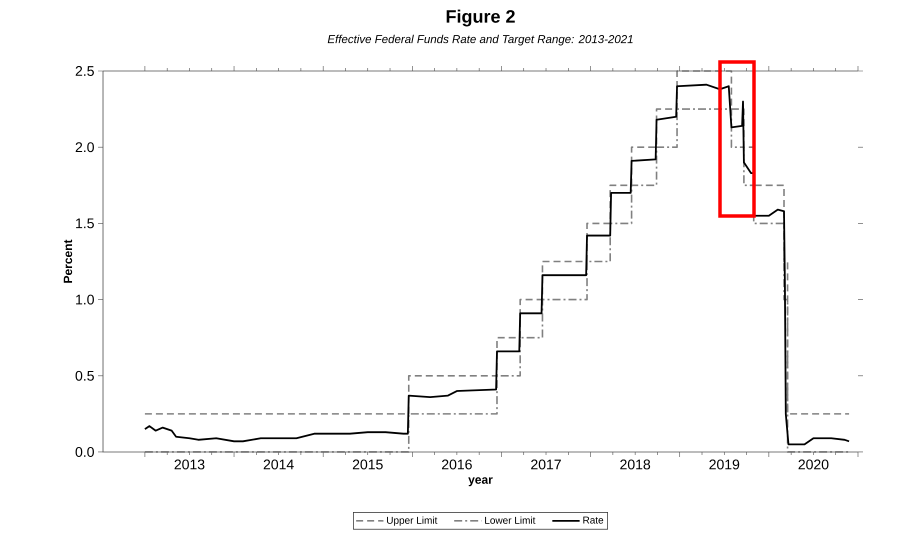 This screenshot has height=537, width=907. What do you see at coordinates (85, 147) in the screenshot?
I see `y-tick-label: 2.0` at bounding box center [85, 147].